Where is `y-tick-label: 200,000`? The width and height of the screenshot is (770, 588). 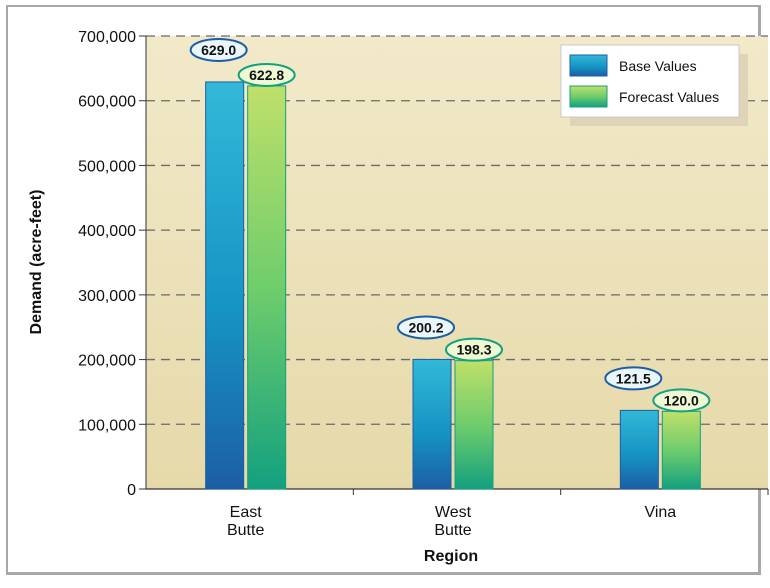
y-tick-label: 200,000 is located at coordinates (107, 361).